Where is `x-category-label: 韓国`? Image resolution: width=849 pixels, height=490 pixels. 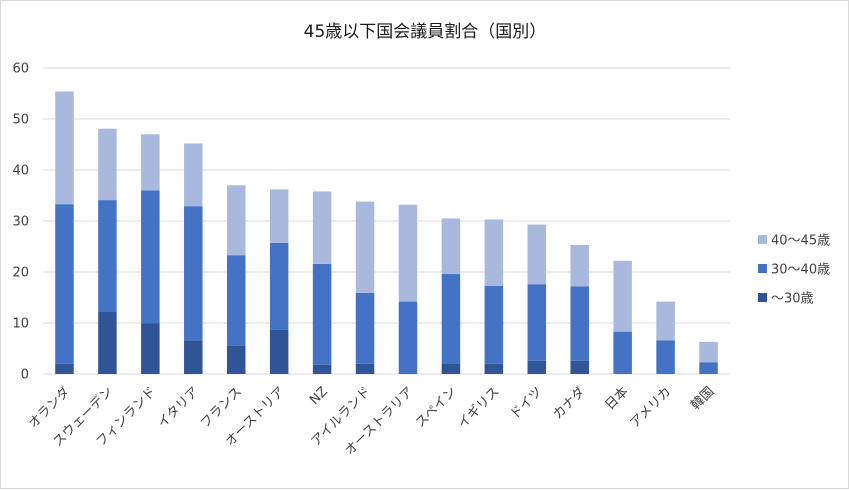
x-category-label: 韓国 is located at coordinates (702, 398).